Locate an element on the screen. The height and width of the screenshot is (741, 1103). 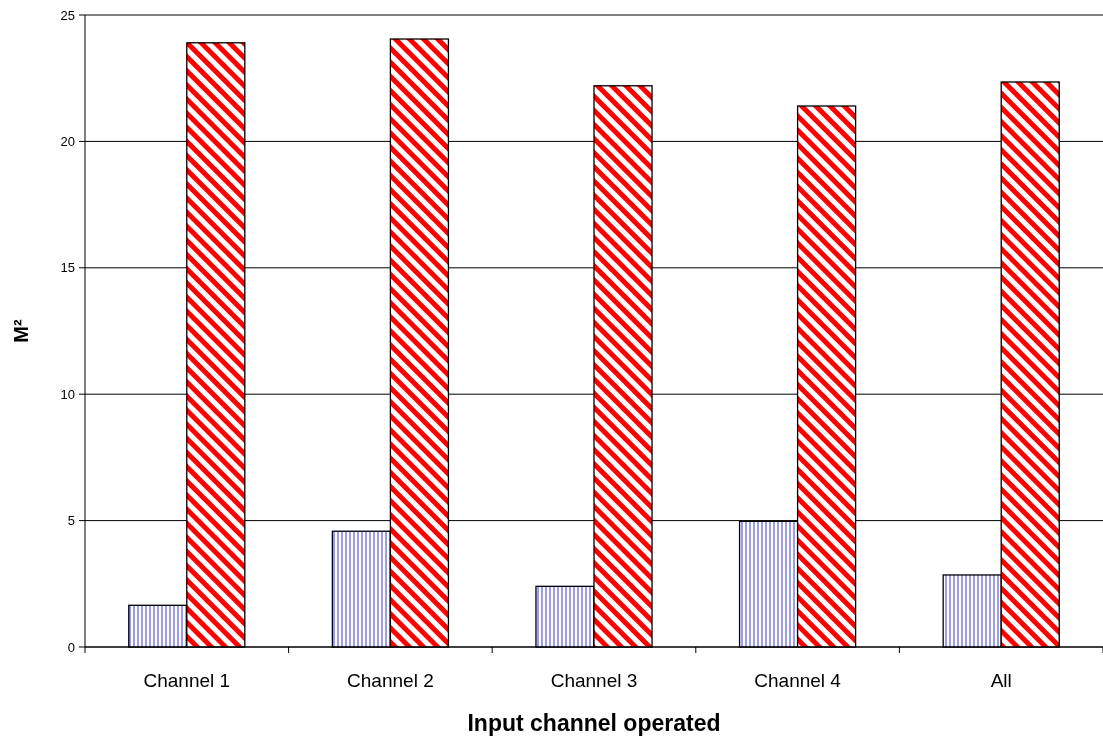
x-tick-label: All is located at coordinates (1001, 680).